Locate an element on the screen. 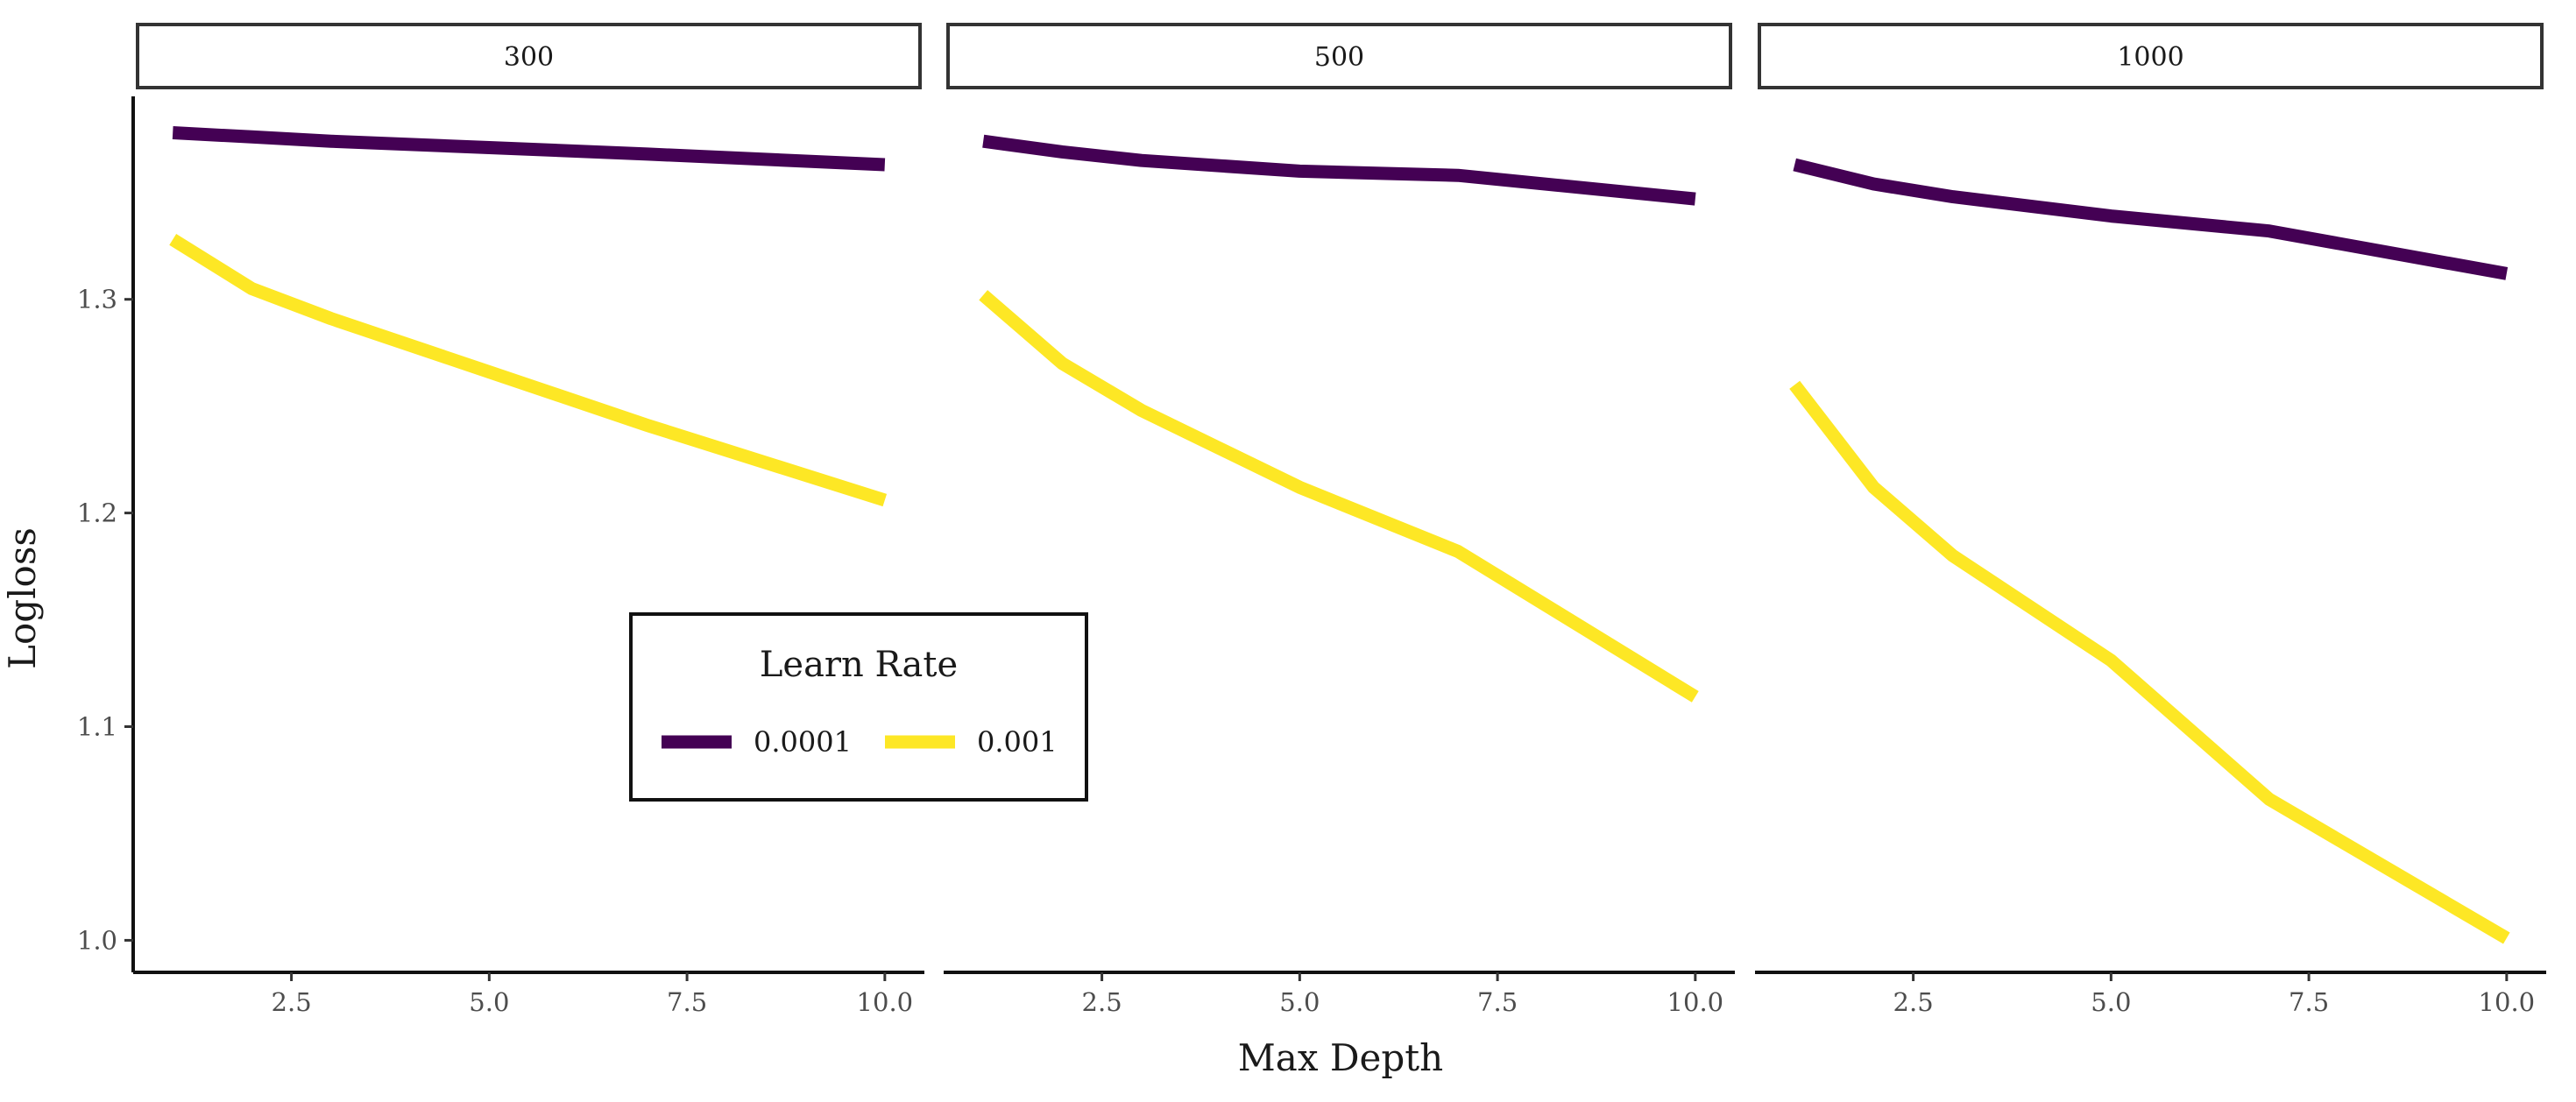 The image size is (2576, 1102). legend: Learn Rate 0.0001 0.001 is located at coordinates (858, 707).